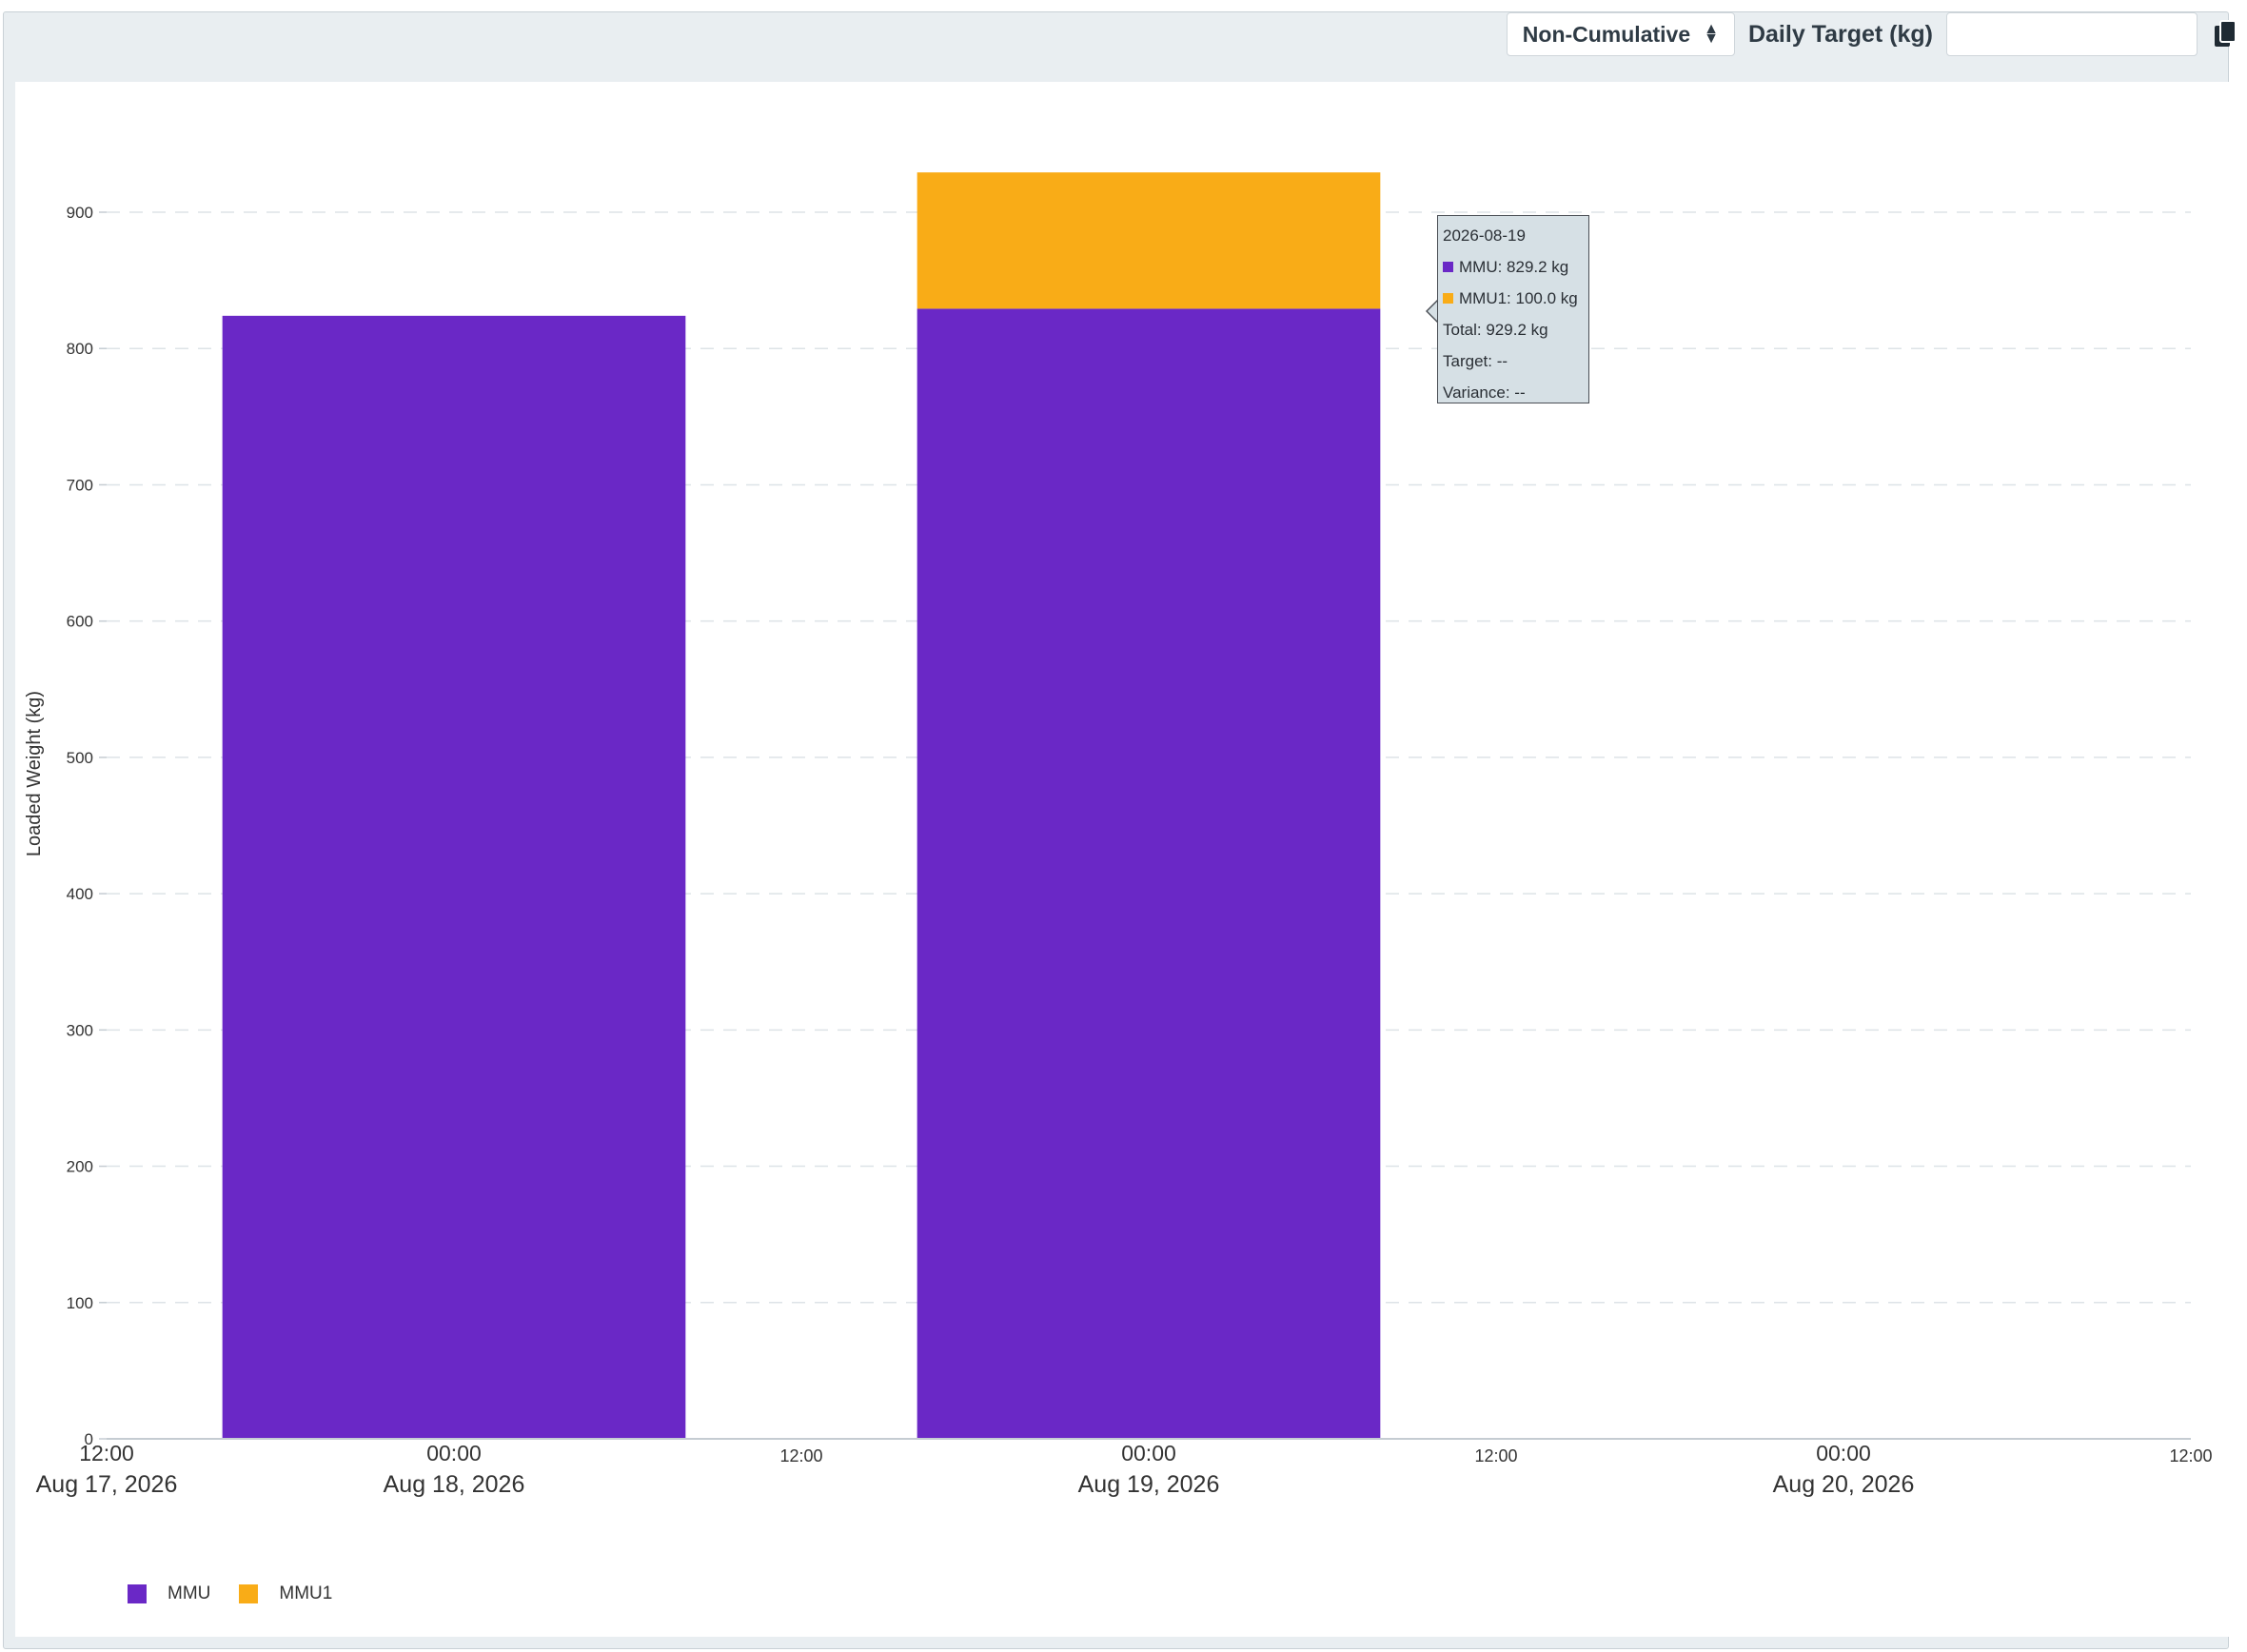  Describe the element at coordinates (306, 1593) in the screenshot. I see `legend-label-mmu1: MMU1` at that location.